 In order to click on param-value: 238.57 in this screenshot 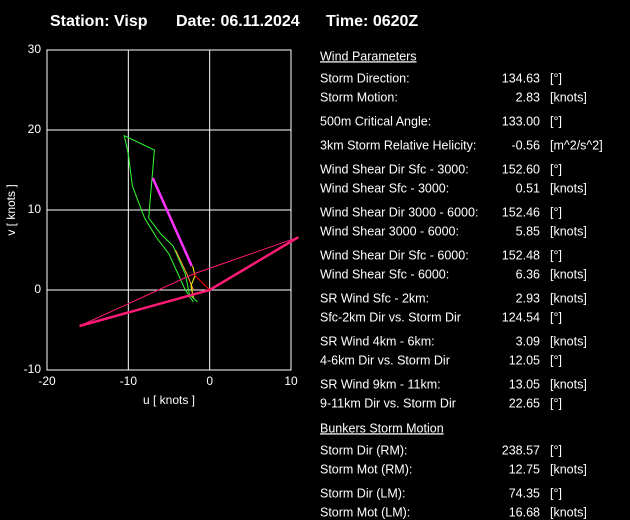, I will do `click(521, 450)`.